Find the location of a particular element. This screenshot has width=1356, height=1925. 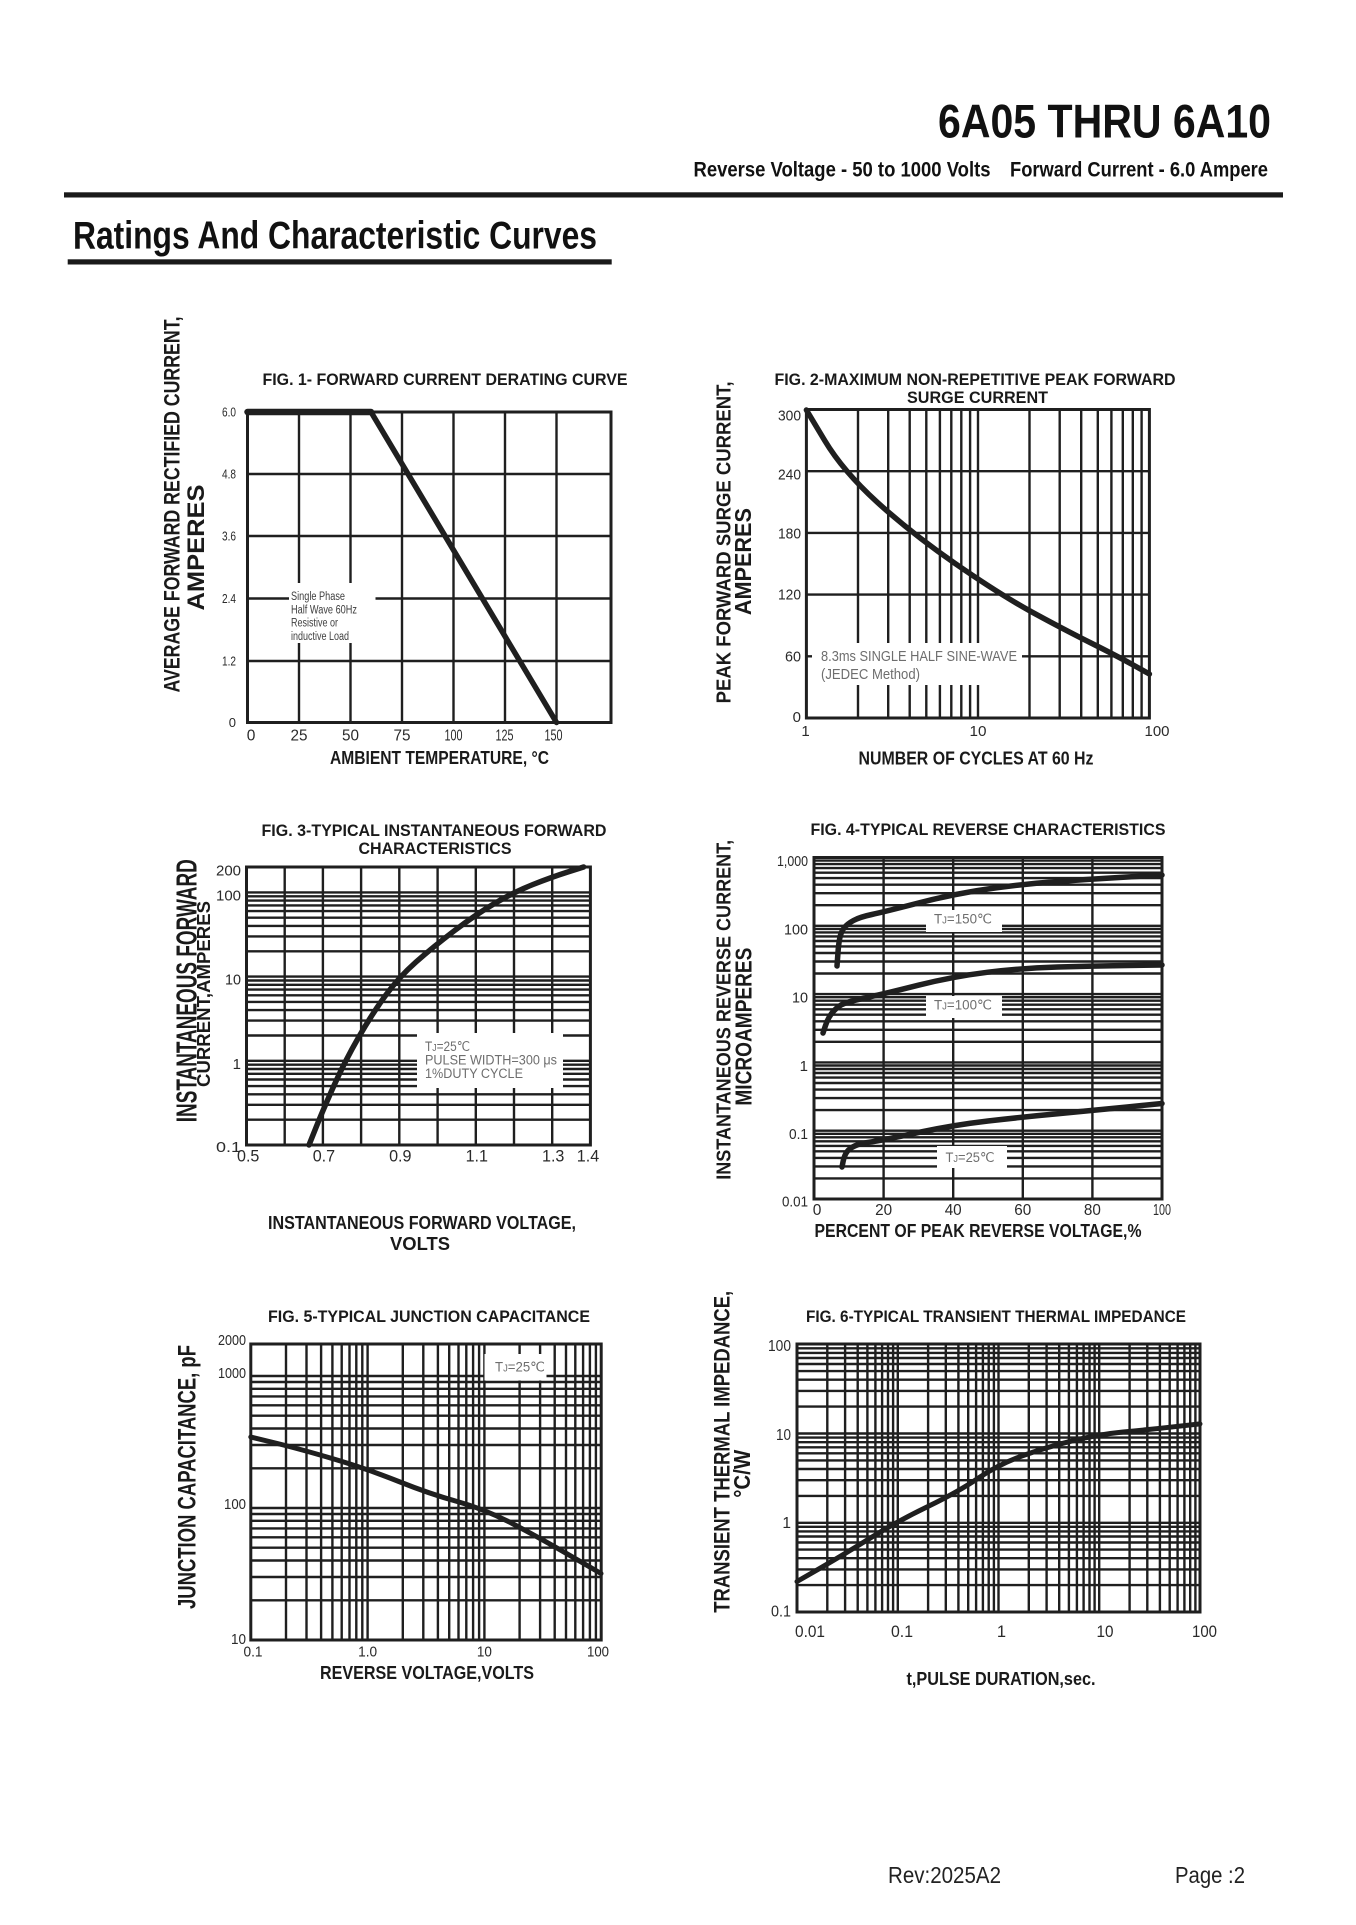

svg-text:FIG. 4-TYPICAL REVERSE CHARACT: FIG. 4-TYPICAL REVERSE CHARACTERISTICS is located at coordinates (988, 829).